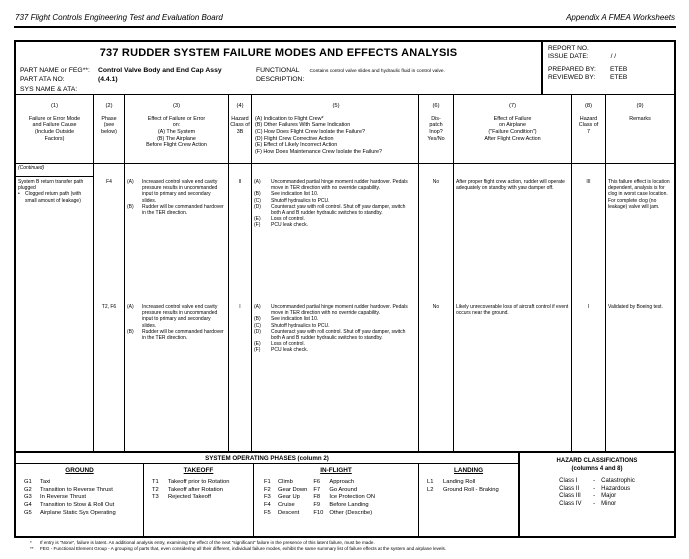  I want to click on sys-name-row: SYS NAME & ATA:, so click(279, 89).